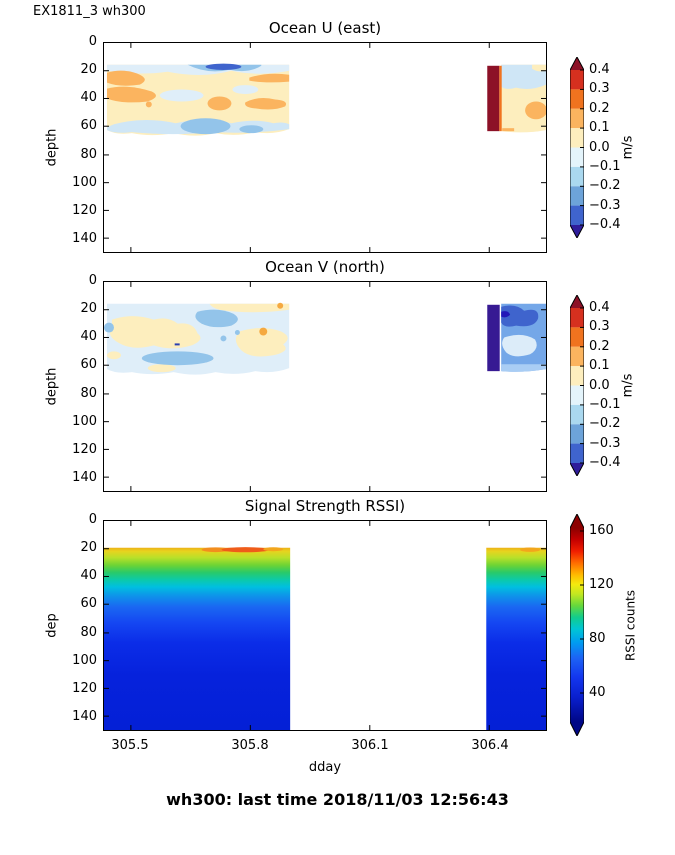 This screenshot has height=855, width=675. Describe the element at coordinates (130, 745) in the screenshot. I see `xtick-label: 305.5` at that location.